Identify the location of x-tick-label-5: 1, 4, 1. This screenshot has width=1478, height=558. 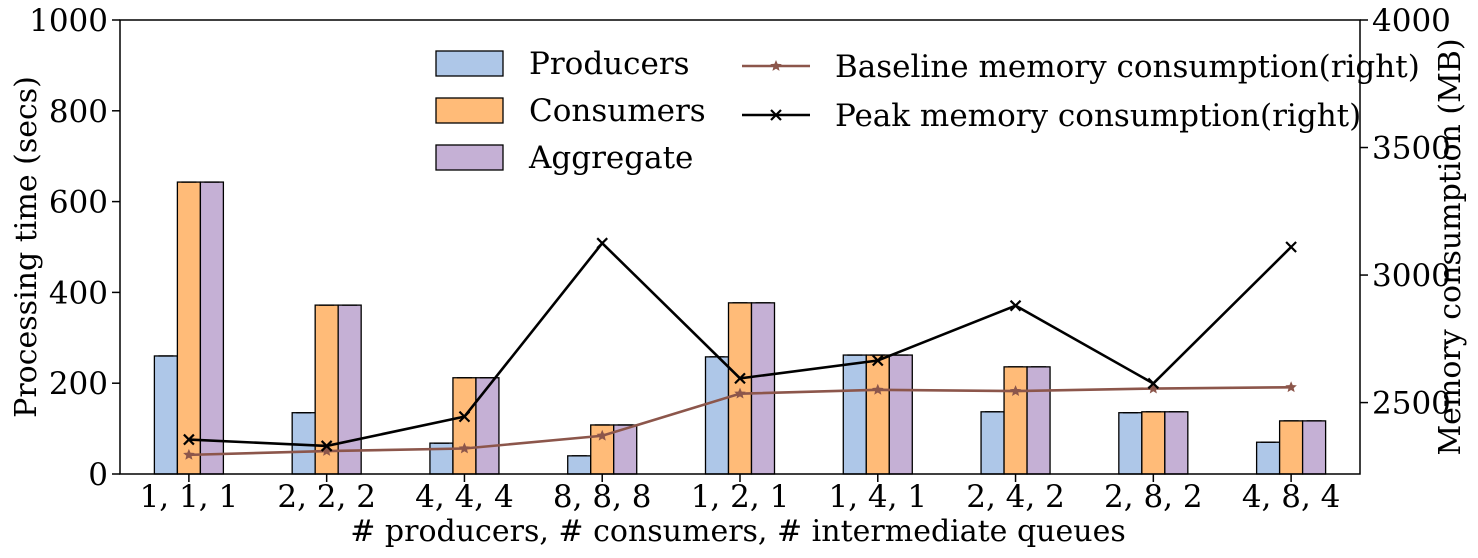
(877, 497).